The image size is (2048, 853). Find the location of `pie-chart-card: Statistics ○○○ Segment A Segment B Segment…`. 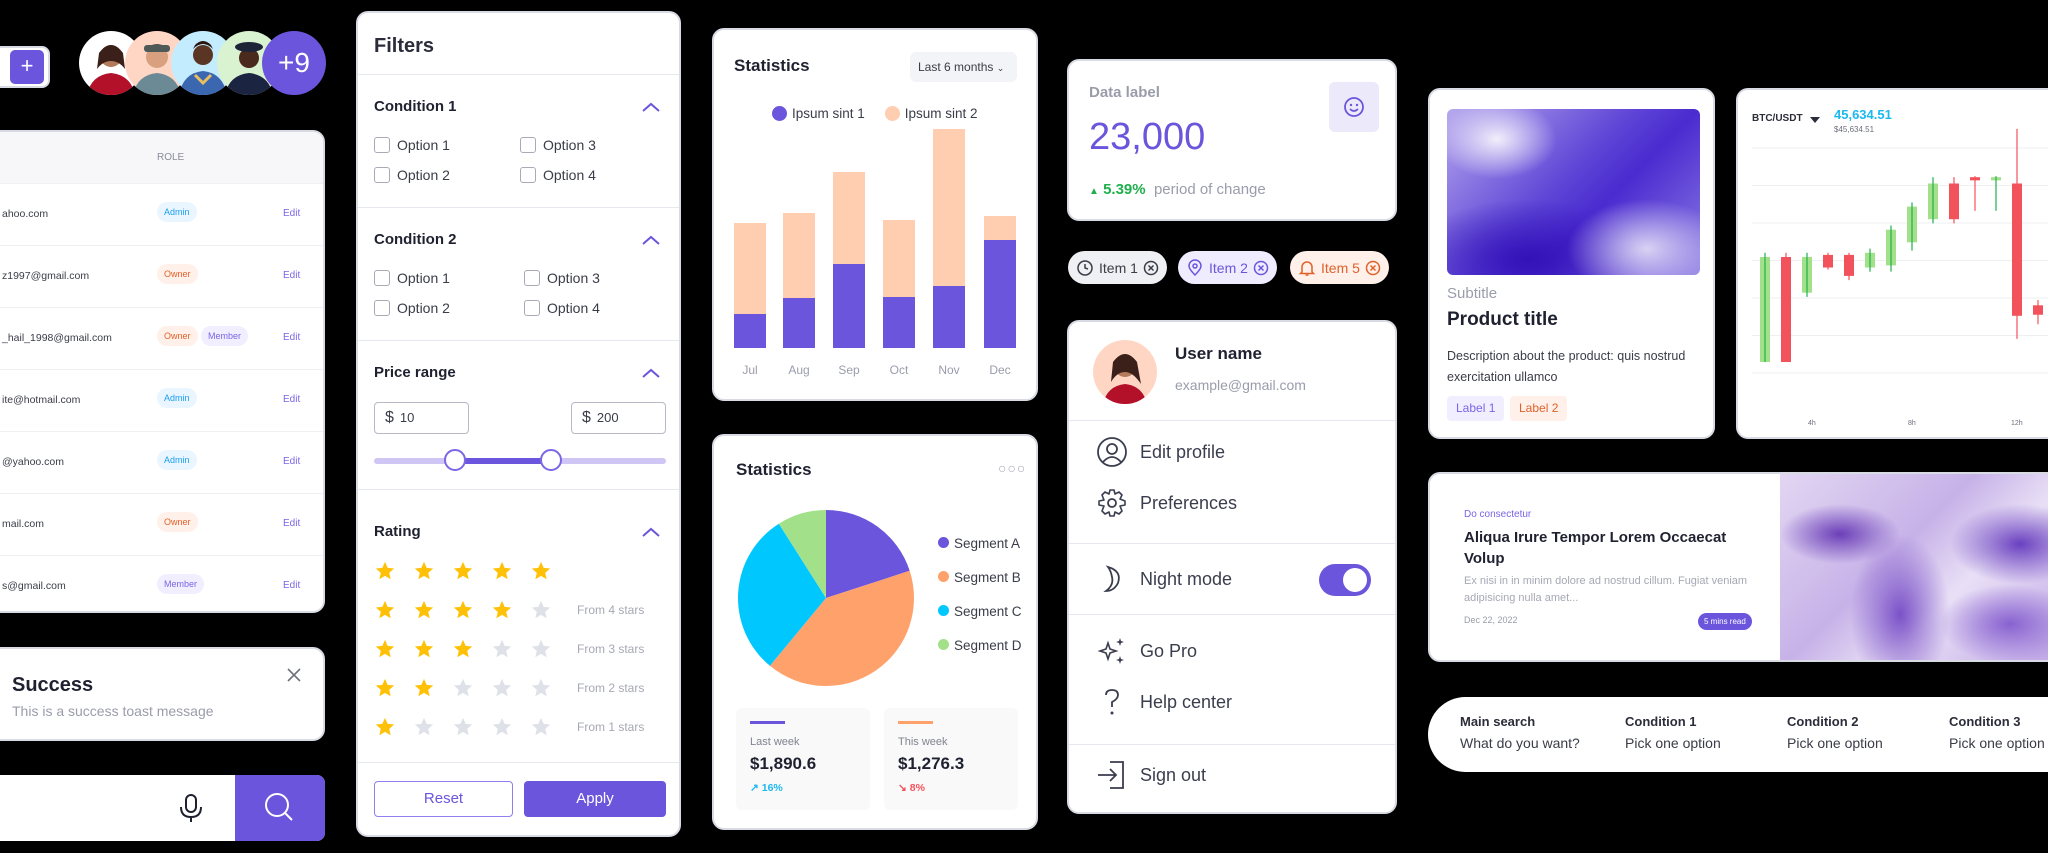

pie-chart-card: Statistics ○○○ Segment A Segment B Segment… is located at coordinates (875, 632).